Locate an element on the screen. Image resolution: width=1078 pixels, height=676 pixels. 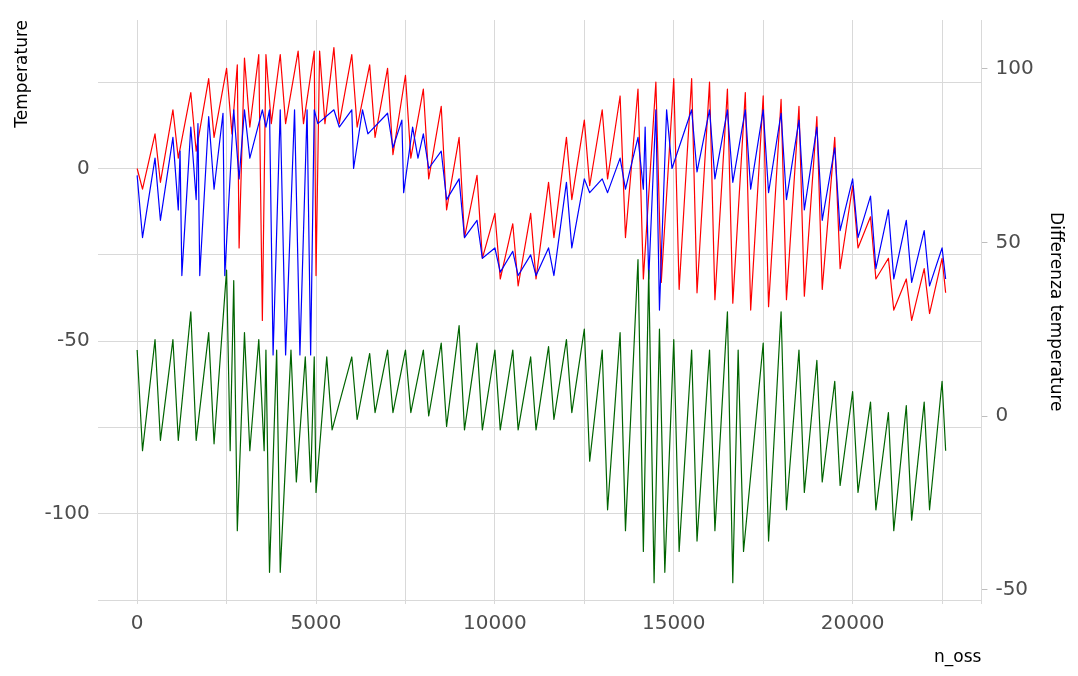
x-tick-label: 10000 is located at coordinates (495, 621).